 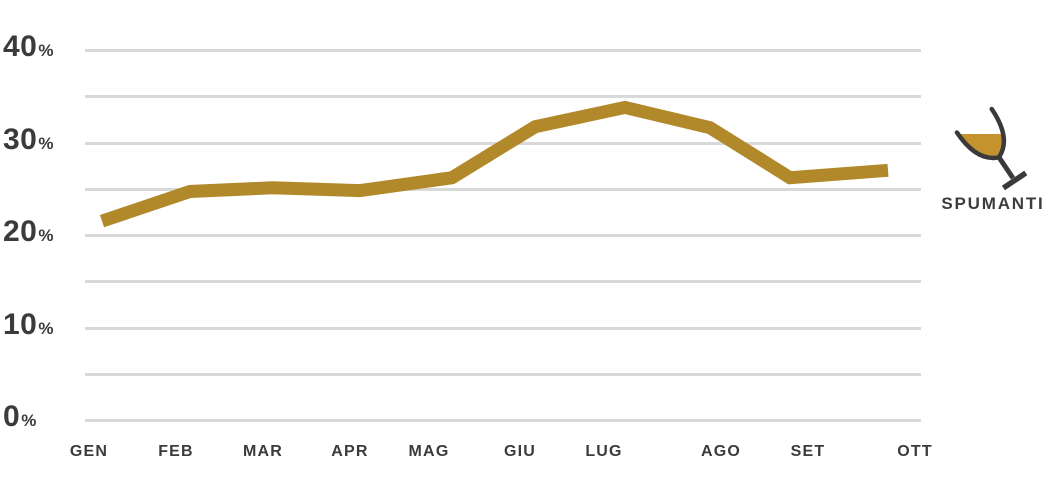 What do you see at coordinates (20, 139) in the screenshot?
I see `y-tick-number: 30` at bounding box center [20, 139].